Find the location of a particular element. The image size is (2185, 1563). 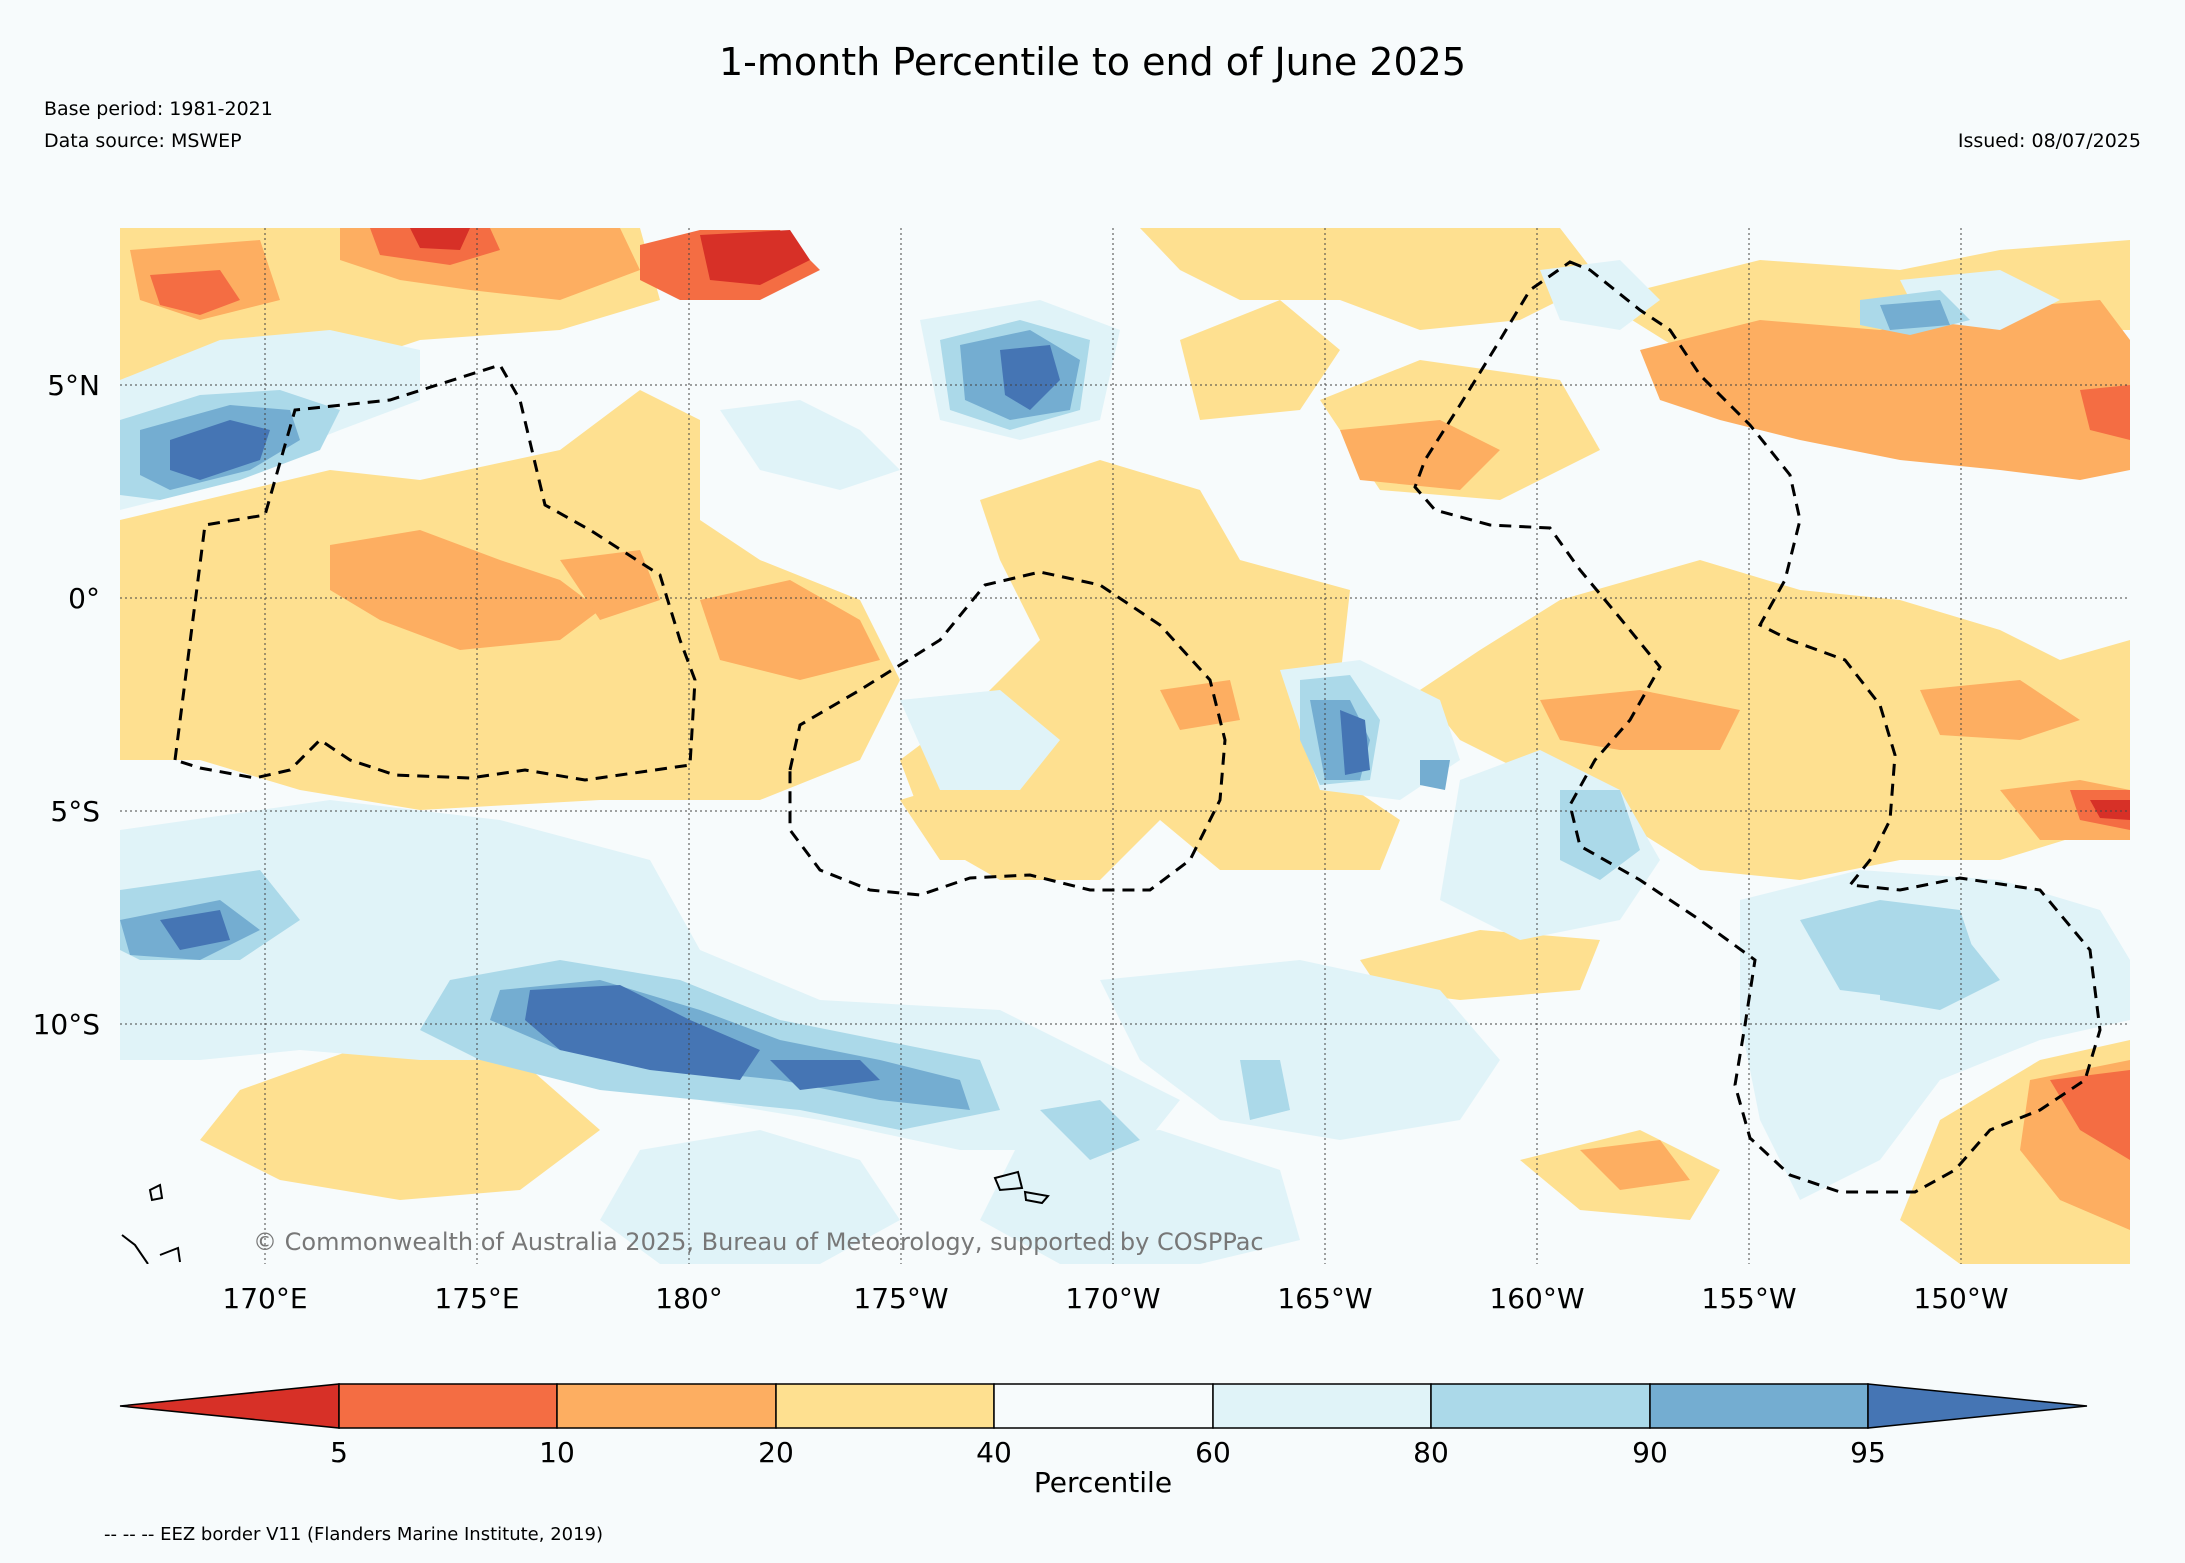

colorbar-high-extension is located at coordinates (1977, 1406).